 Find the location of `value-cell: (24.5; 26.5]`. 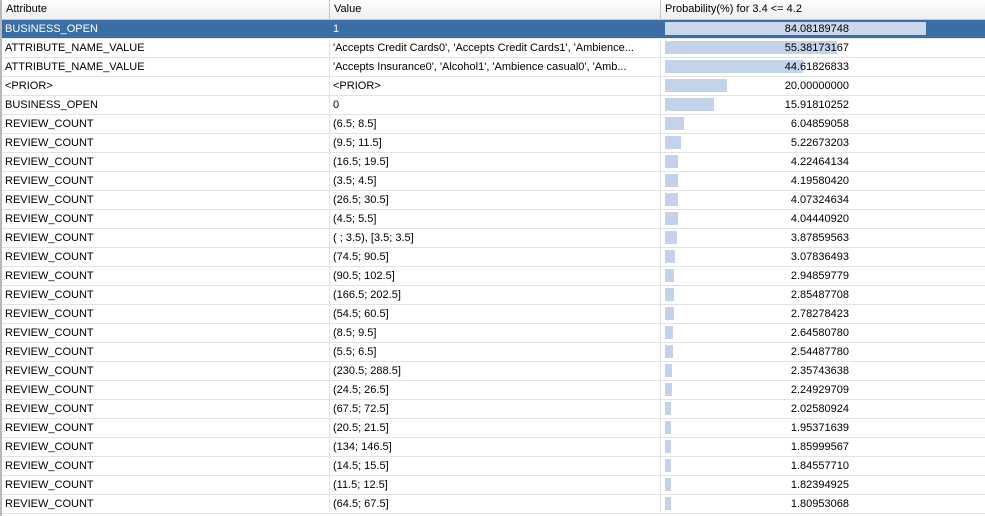

value-cell: (24.5; 26.5] is located at coordinates (495, 390).